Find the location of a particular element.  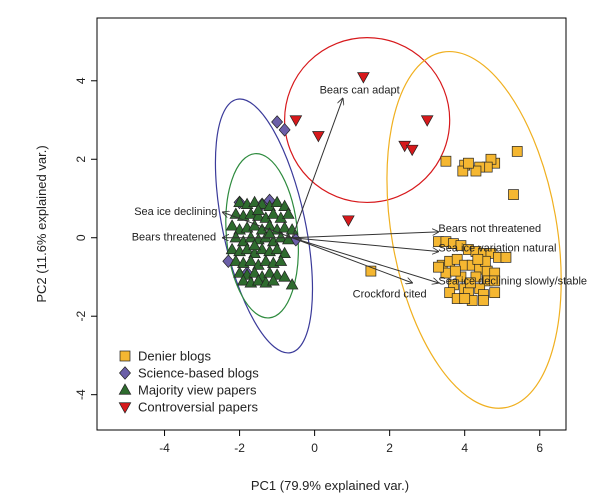

arrow-label-bears-threatened: Bears threatened is located at coordinates (174, 238).